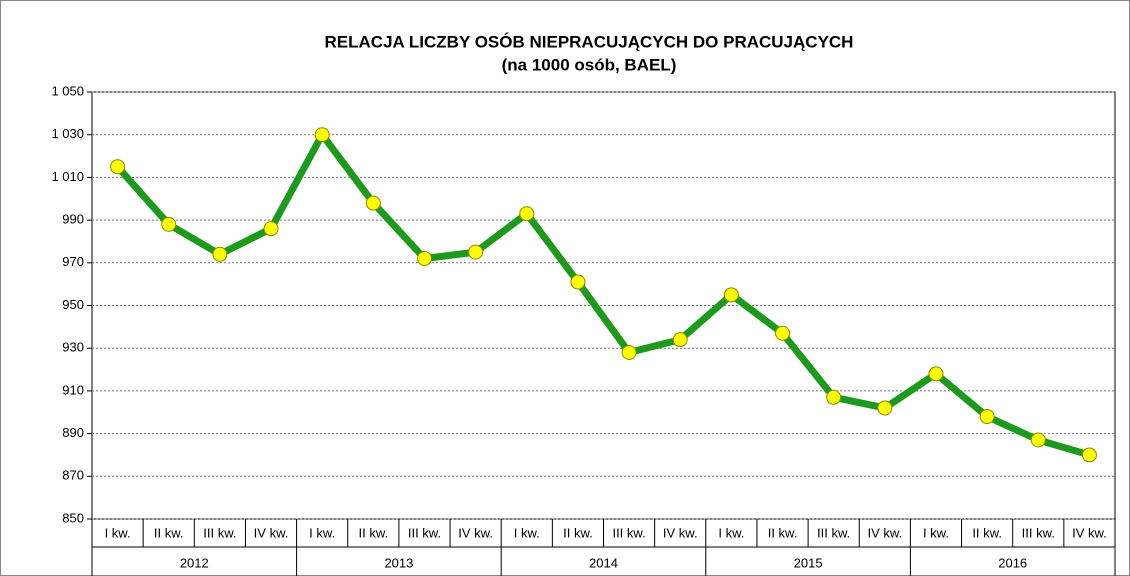 This screenshot has width=1130, height=576. What do you see at coordinates (73, 219) in the screenshot?
I see `y-tick-label: 990` at bounding box center [73, 219].